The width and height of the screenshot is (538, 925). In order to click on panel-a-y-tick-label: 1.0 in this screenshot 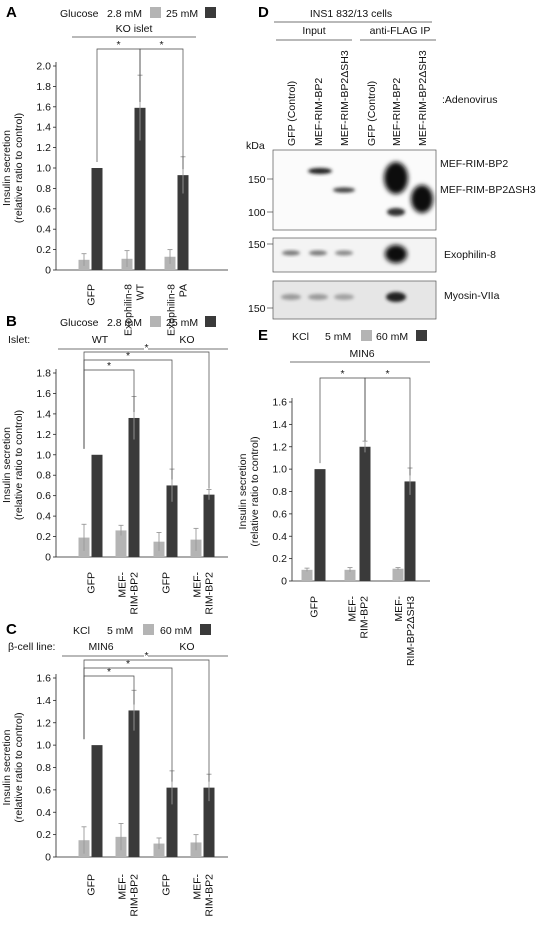, I will do `click(43, 169)`.